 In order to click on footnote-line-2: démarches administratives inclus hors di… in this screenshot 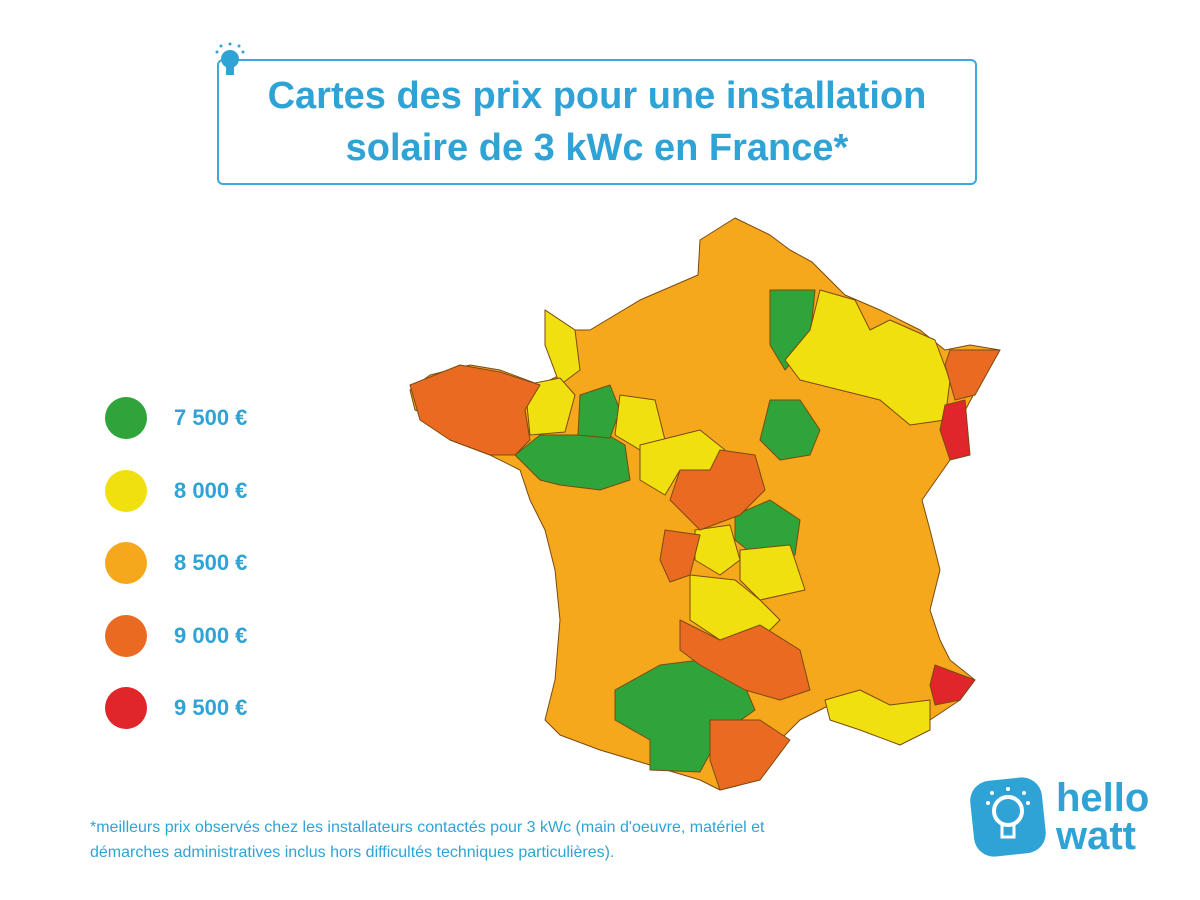, I will do `click(352, 852)`.